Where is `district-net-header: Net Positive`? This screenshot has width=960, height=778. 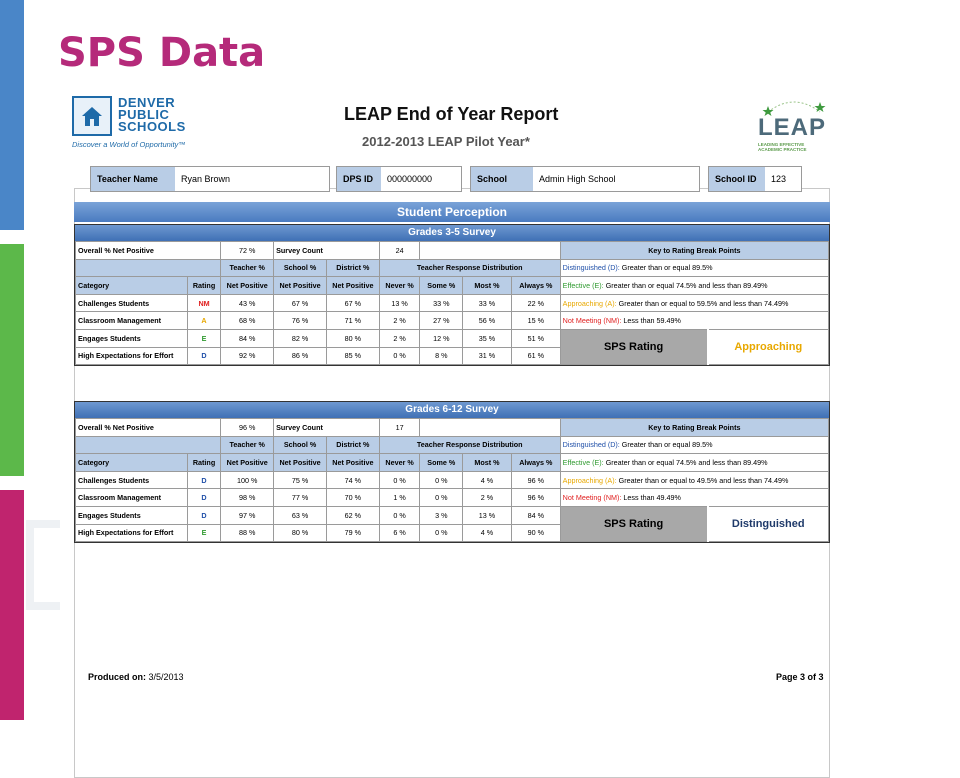
district-net-header: Net Positive is located at coordinates (352, 462).